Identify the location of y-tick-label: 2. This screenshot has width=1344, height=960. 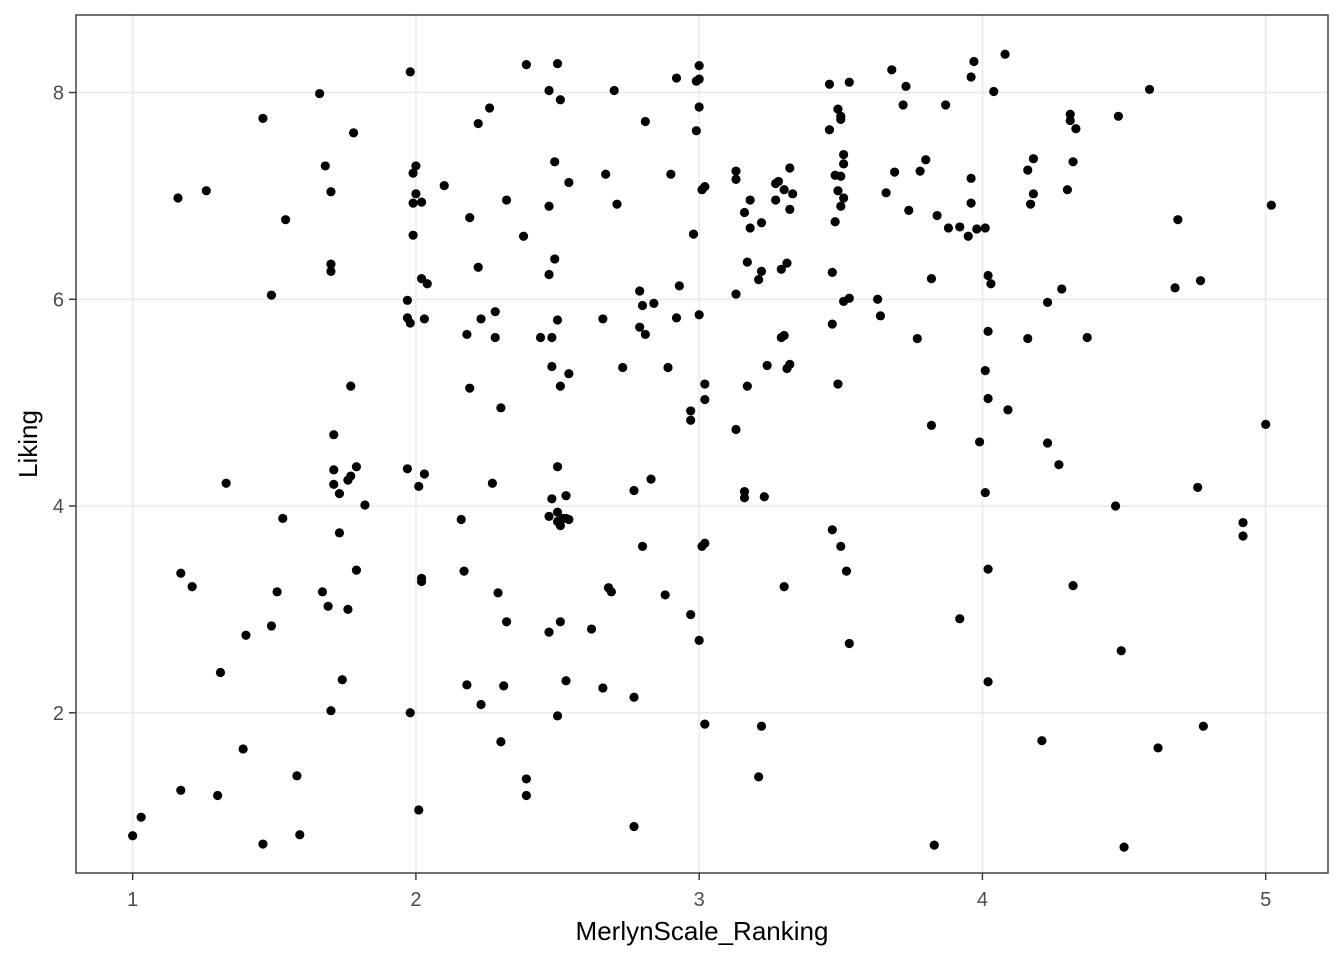
(58, 714).